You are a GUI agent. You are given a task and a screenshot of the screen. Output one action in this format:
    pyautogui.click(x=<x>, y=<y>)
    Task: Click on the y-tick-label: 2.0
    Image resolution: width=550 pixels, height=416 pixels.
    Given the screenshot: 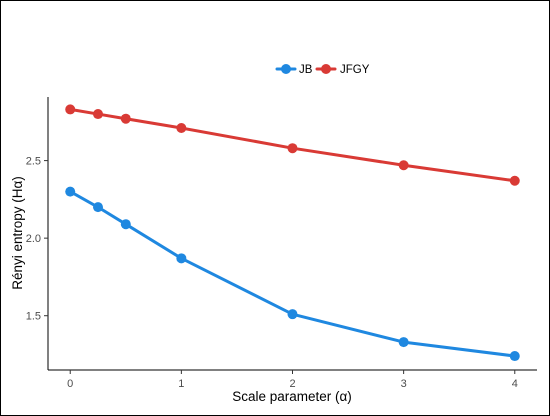 What is the action you would take?
    pyautogui.click(x=33, y=239)
    